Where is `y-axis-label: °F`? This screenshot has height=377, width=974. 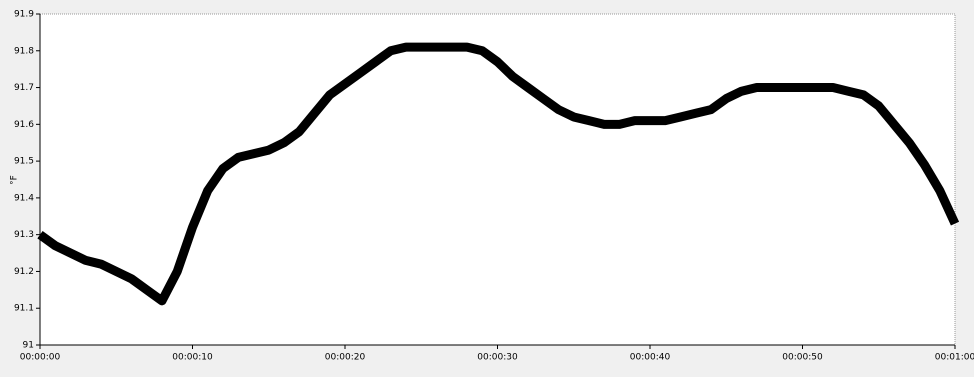 y-axis-label: °F is located at coordinates (15, 180).